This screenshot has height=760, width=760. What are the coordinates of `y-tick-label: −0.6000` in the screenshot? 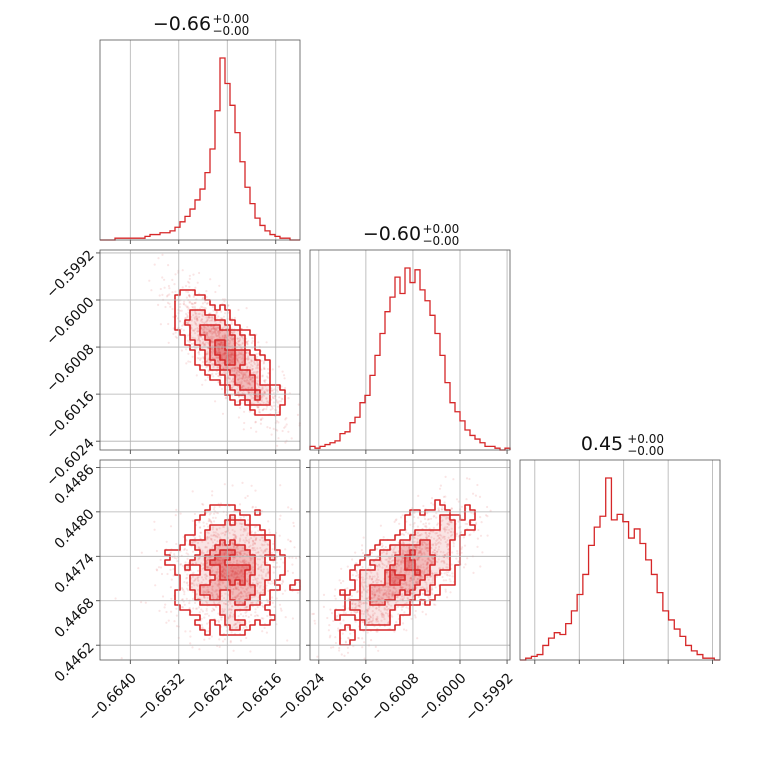 It's located at (70, 321).